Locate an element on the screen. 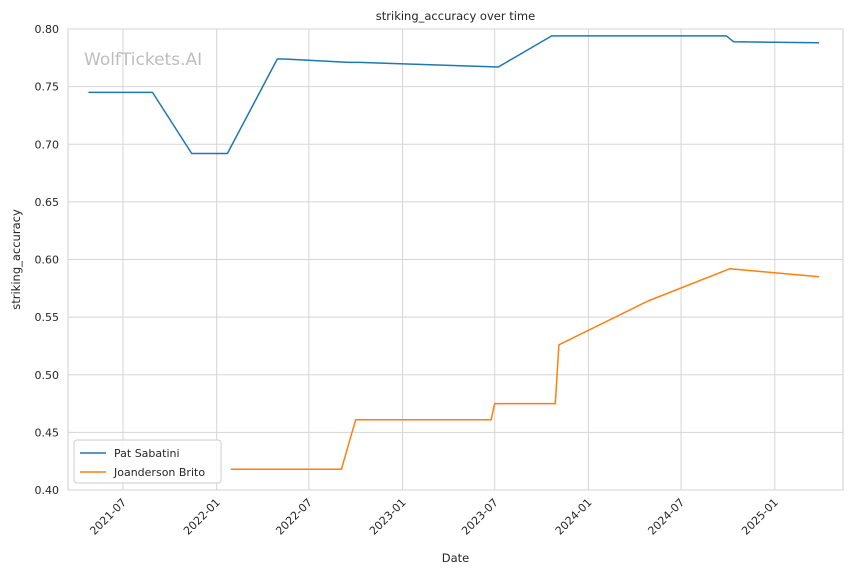 The width and height of the screenshot is (852, 575). x-tick-label: 2024-01 is located at coordinates (574, 517).